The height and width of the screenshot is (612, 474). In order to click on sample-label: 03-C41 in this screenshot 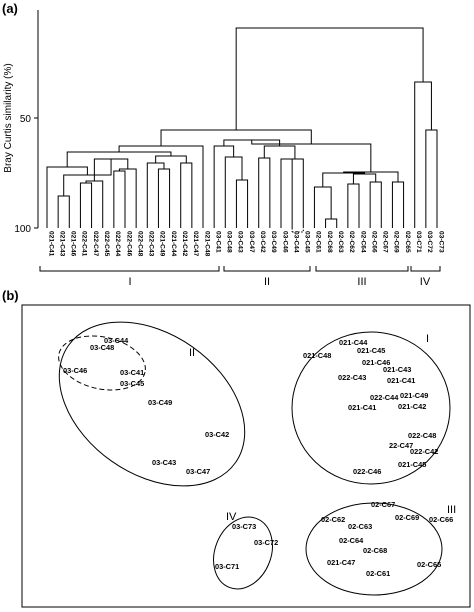, I will do `click(132, 372)`.